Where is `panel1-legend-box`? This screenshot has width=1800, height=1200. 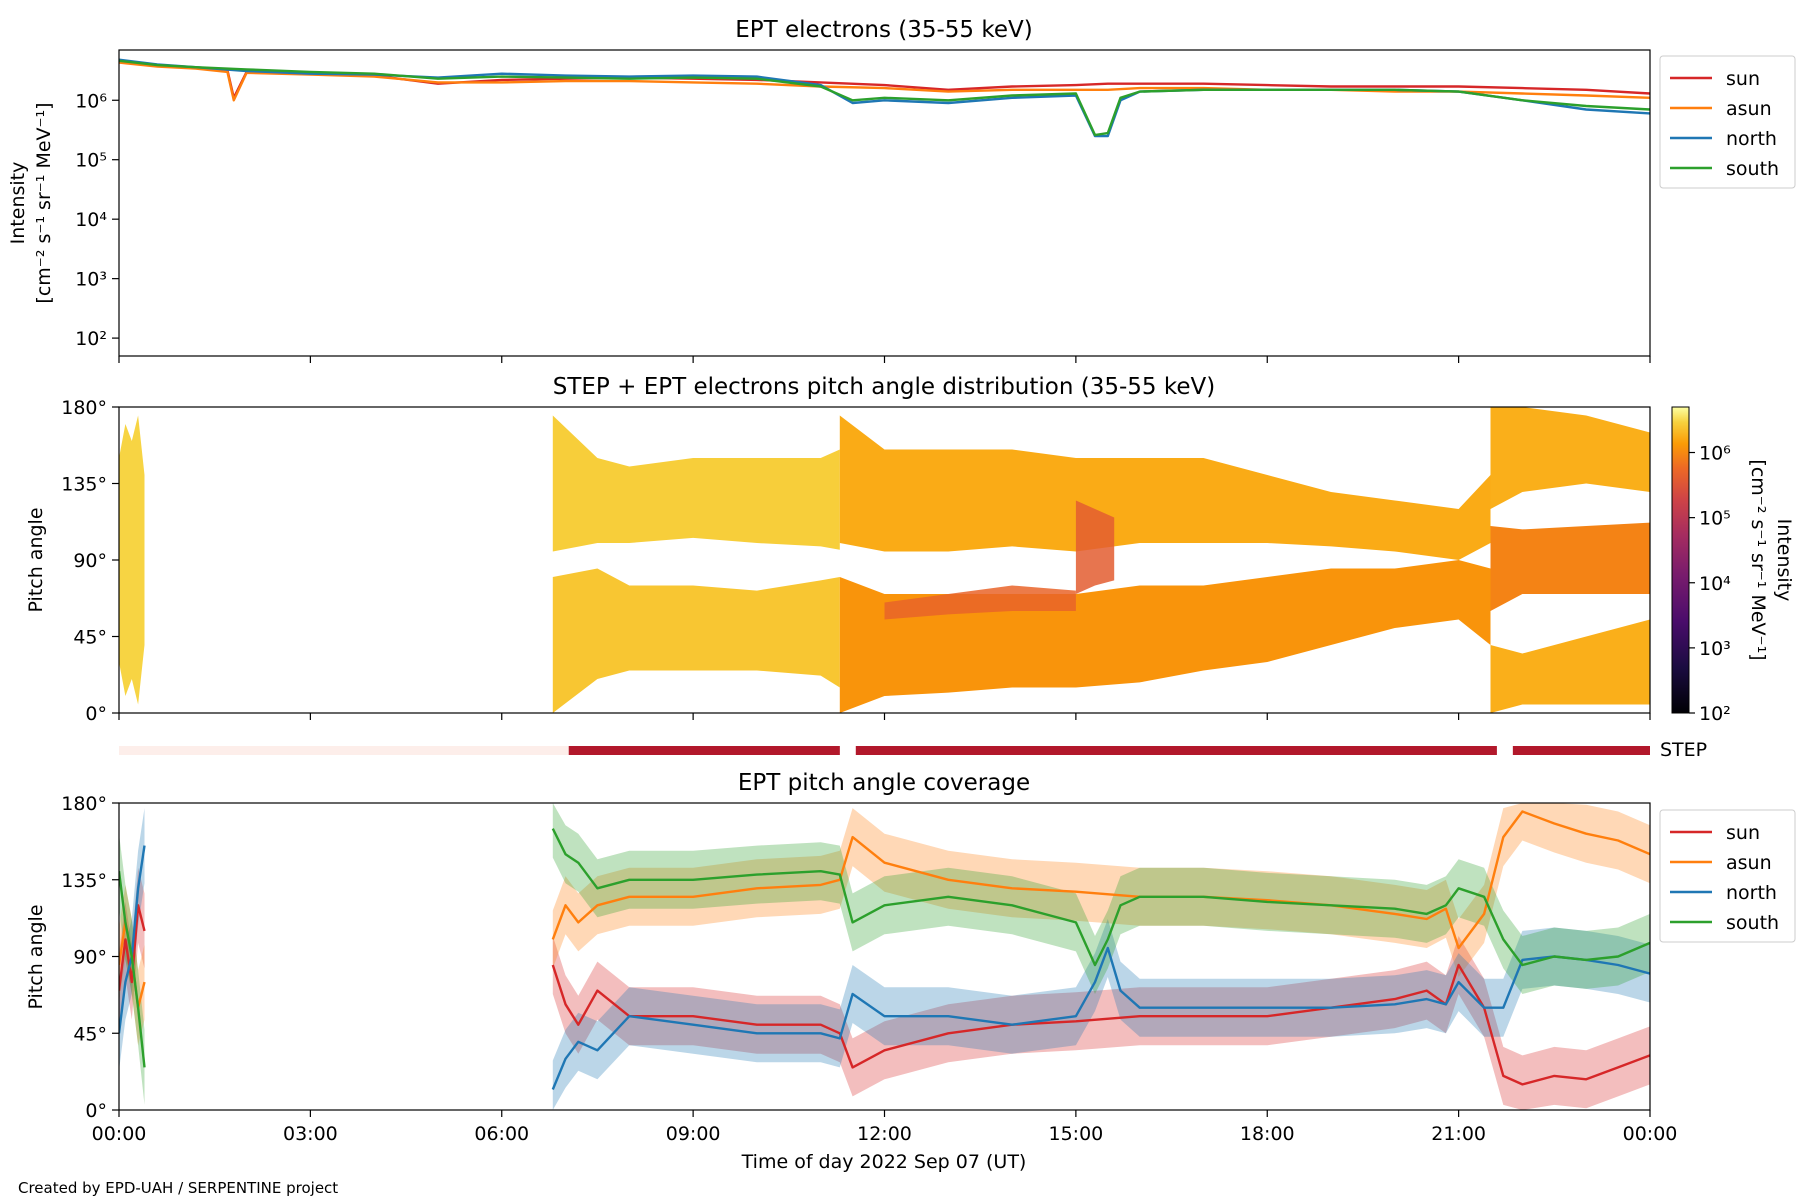
panel1-legend-box is located at coordinates (1727, 122).